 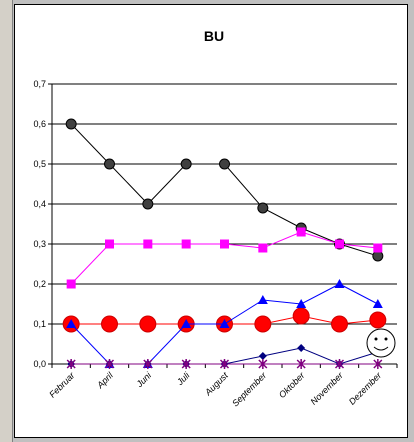 I want to click on y-tick-label: 0,4, so click(x=39, y=204).